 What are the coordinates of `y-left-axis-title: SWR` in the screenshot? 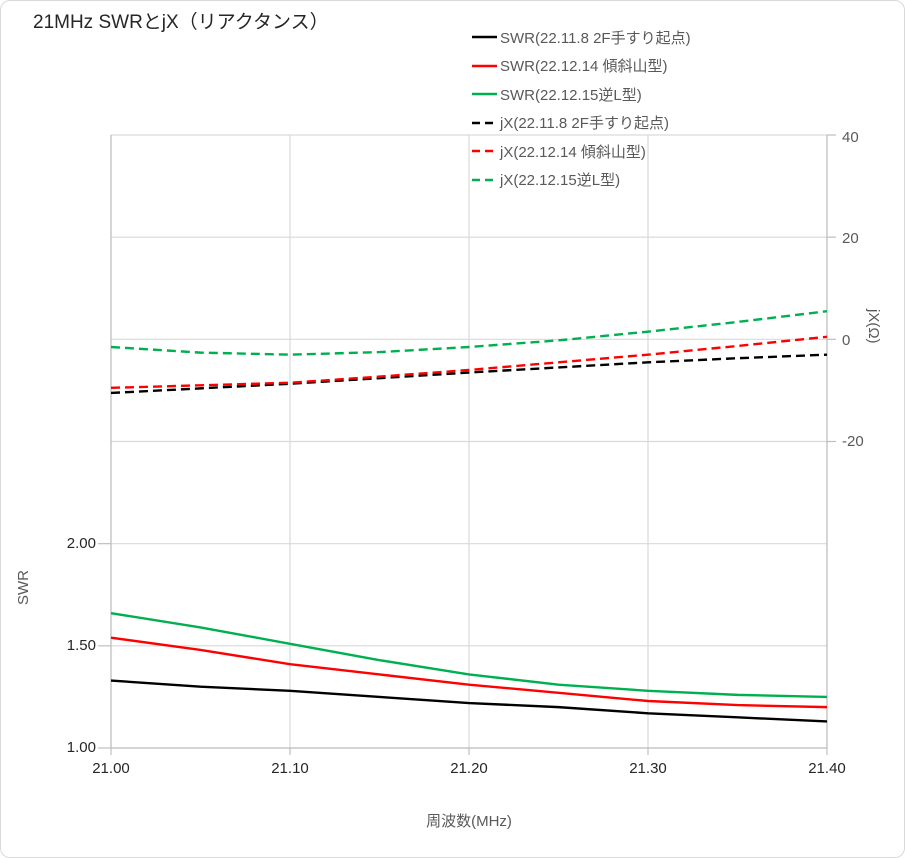 It's located at (23, 587).